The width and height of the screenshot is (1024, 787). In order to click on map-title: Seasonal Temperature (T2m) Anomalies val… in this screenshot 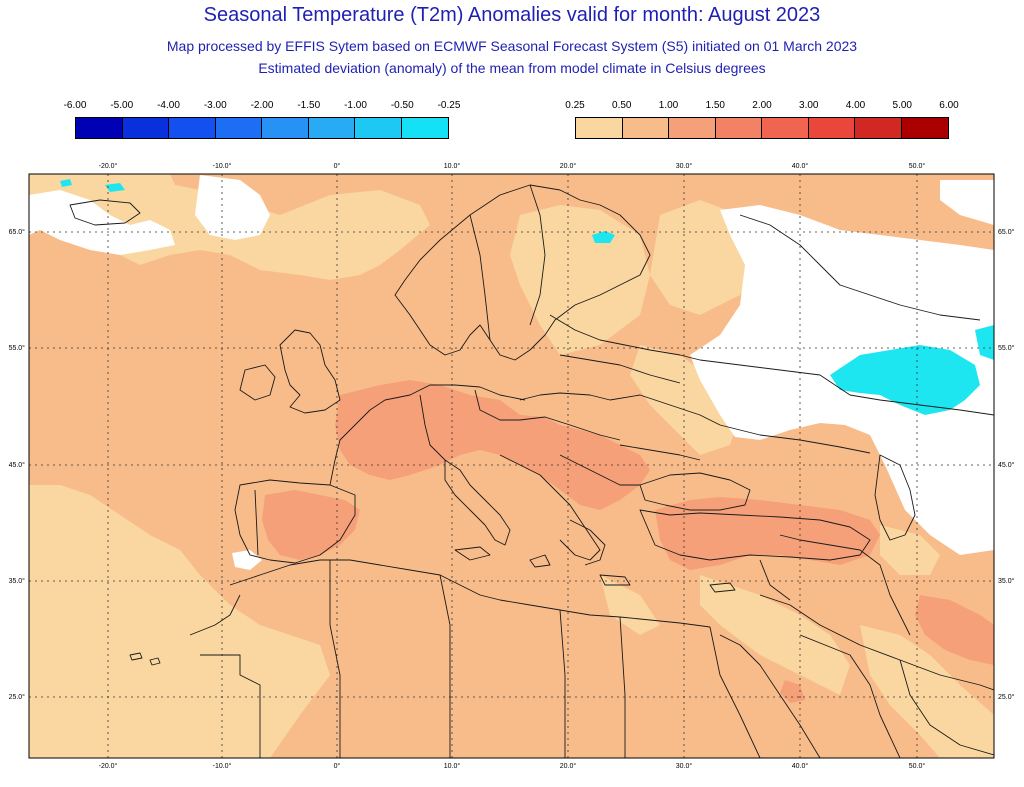, I will do `click(512, 15)`.